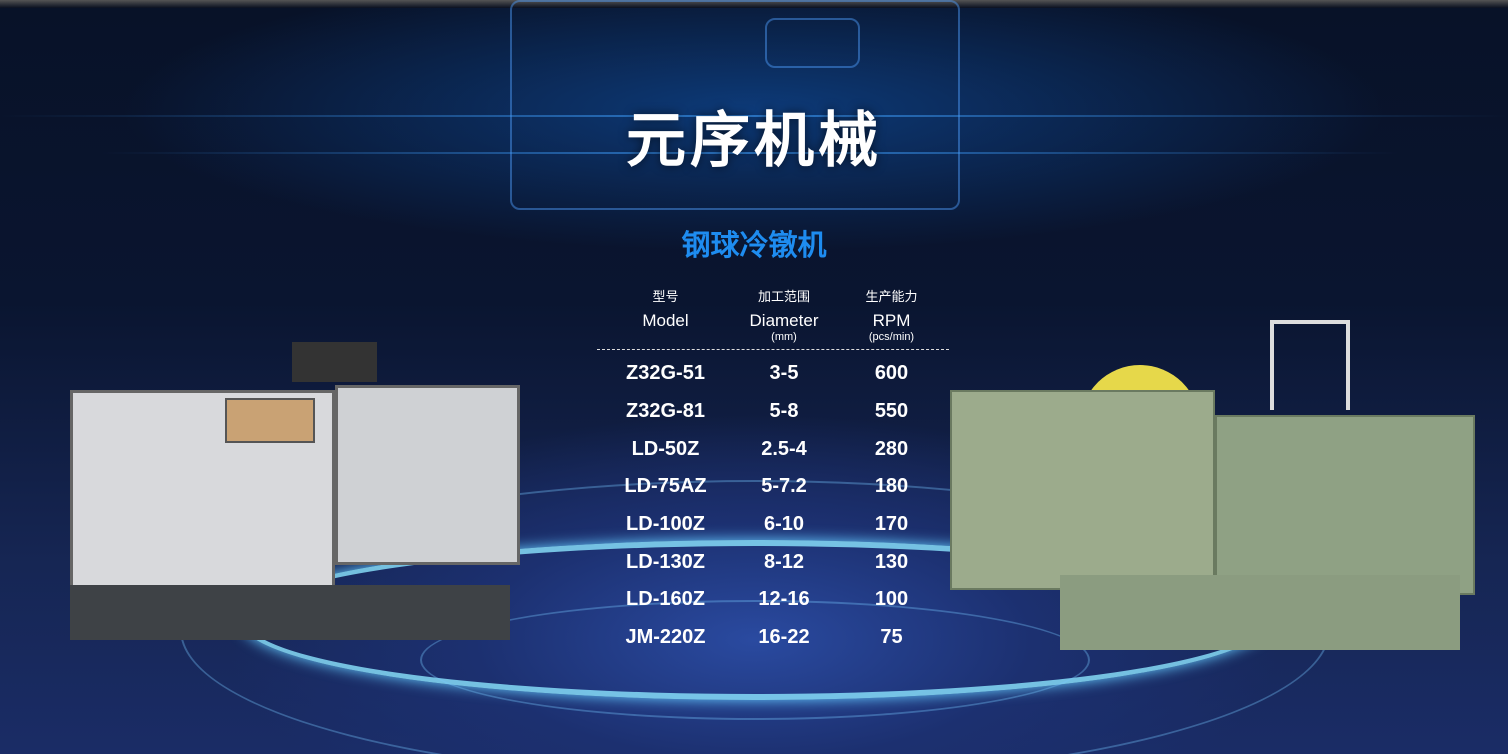 The image size is (1508, 754). Describe the element at coordinates (665, 296) in the screenshot. I see `header-cn: 型号` at that location.